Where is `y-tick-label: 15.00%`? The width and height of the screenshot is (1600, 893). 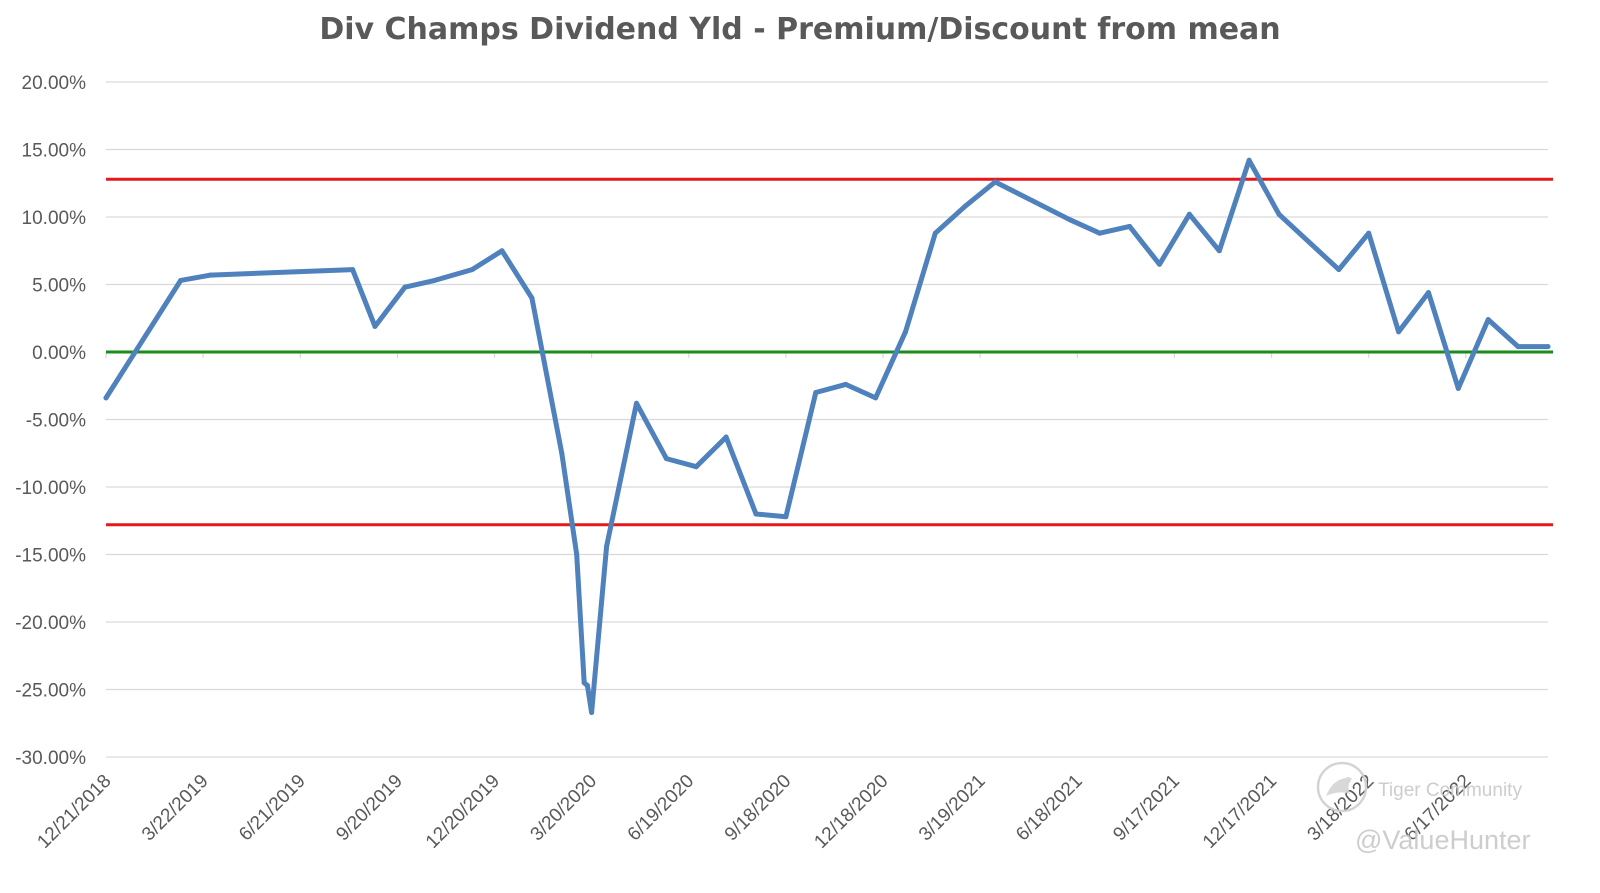 y-tick-label: 15.00% is located at coordinates (54, 151).